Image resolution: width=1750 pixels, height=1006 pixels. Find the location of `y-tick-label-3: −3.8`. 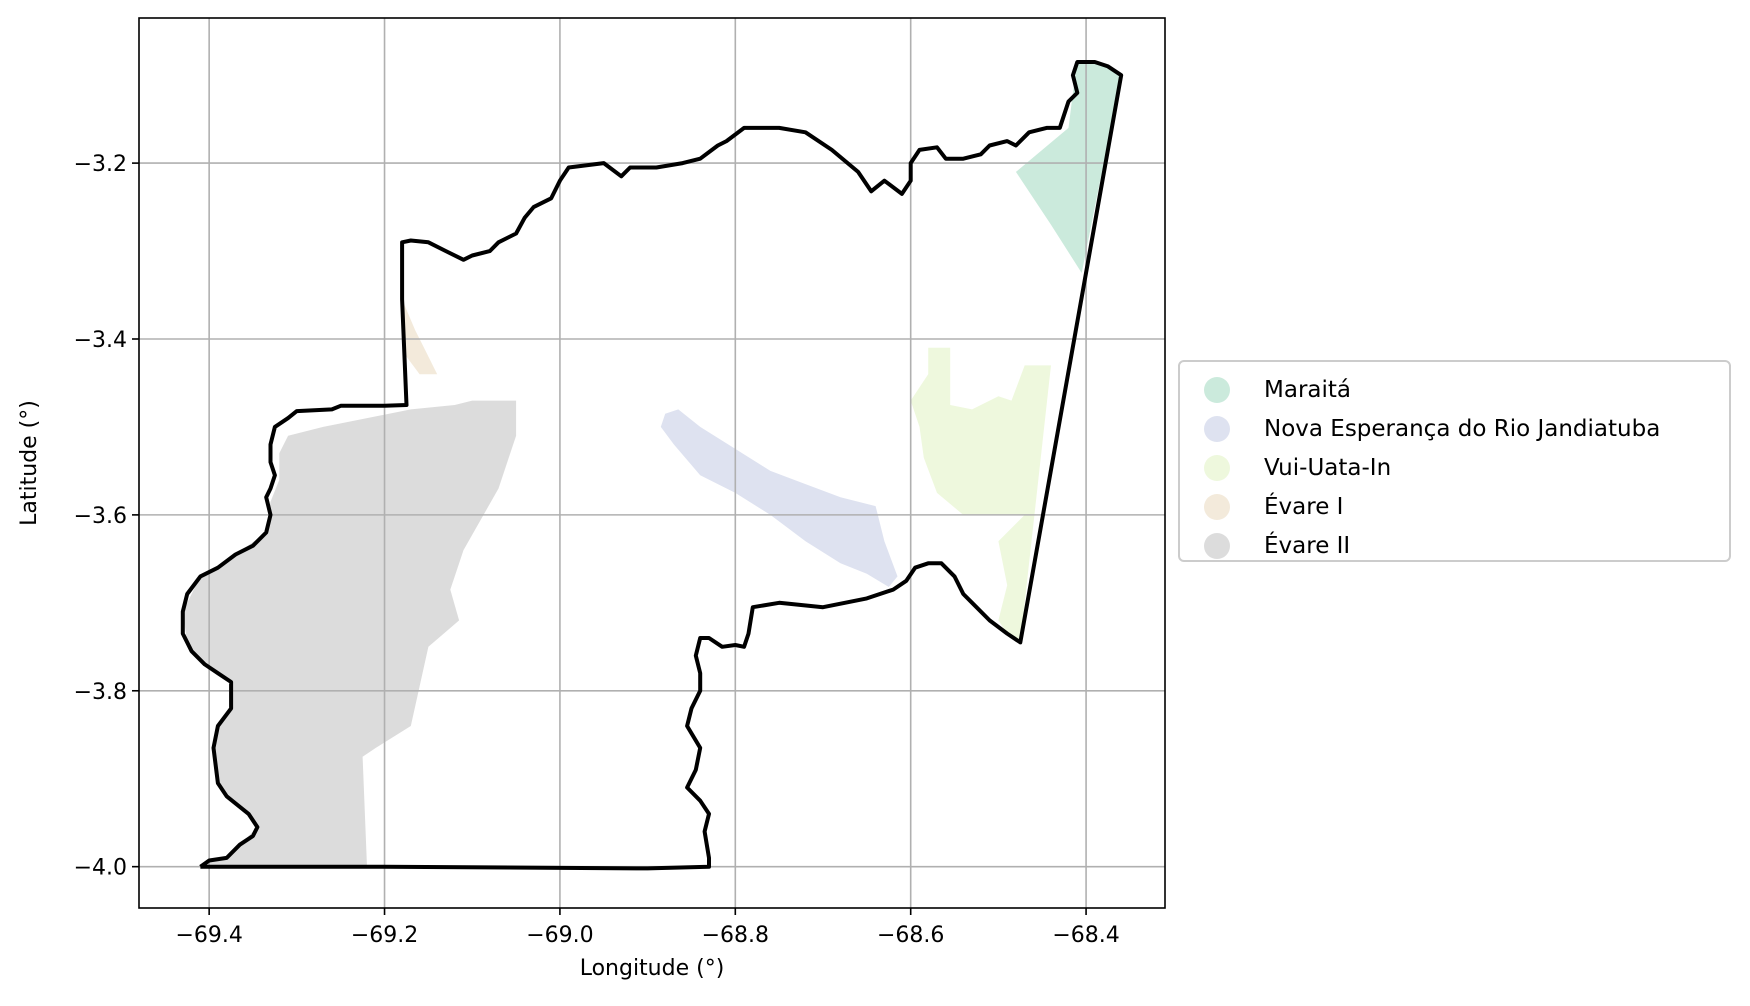

y-tick-label-3: −3.8 is located at coordinates (100, 692).